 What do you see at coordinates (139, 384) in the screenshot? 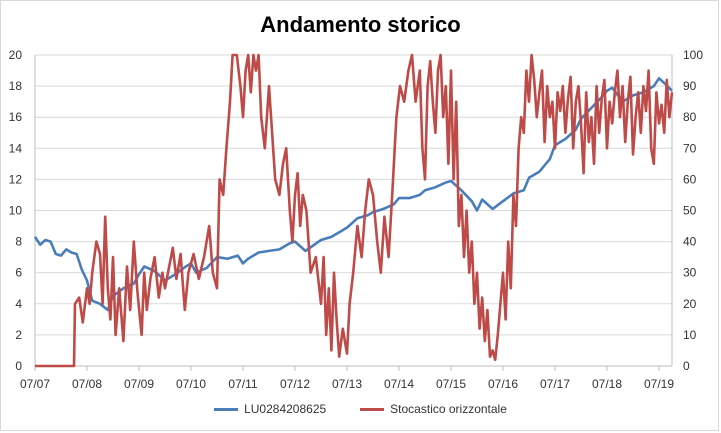
I see `x-tick-label: 07/09` at bounding box center [139, 384].